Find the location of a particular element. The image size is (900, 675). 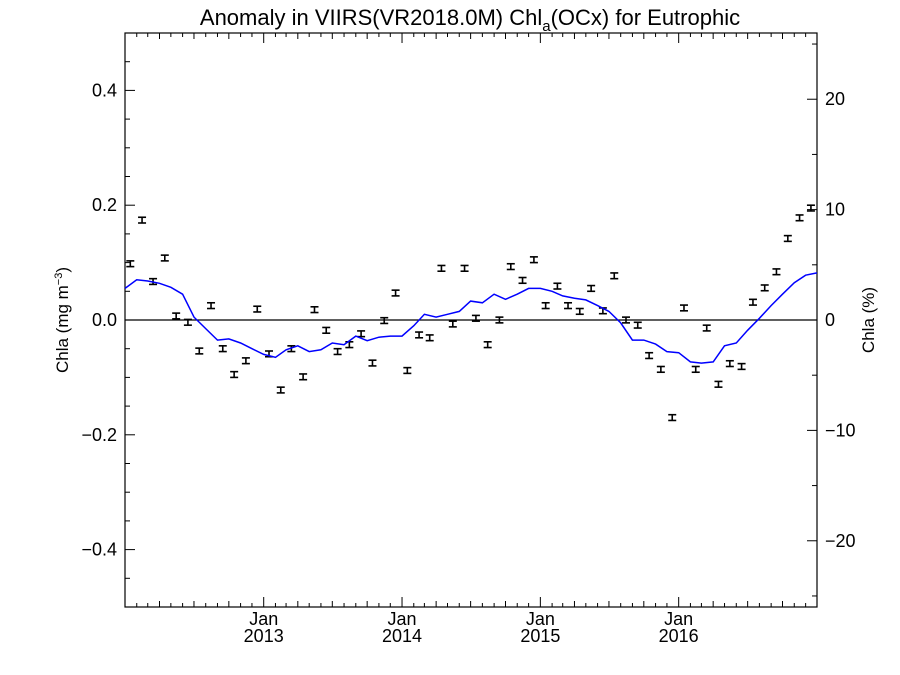

right-tick-label: 0 is located at coordinates (830, 320).